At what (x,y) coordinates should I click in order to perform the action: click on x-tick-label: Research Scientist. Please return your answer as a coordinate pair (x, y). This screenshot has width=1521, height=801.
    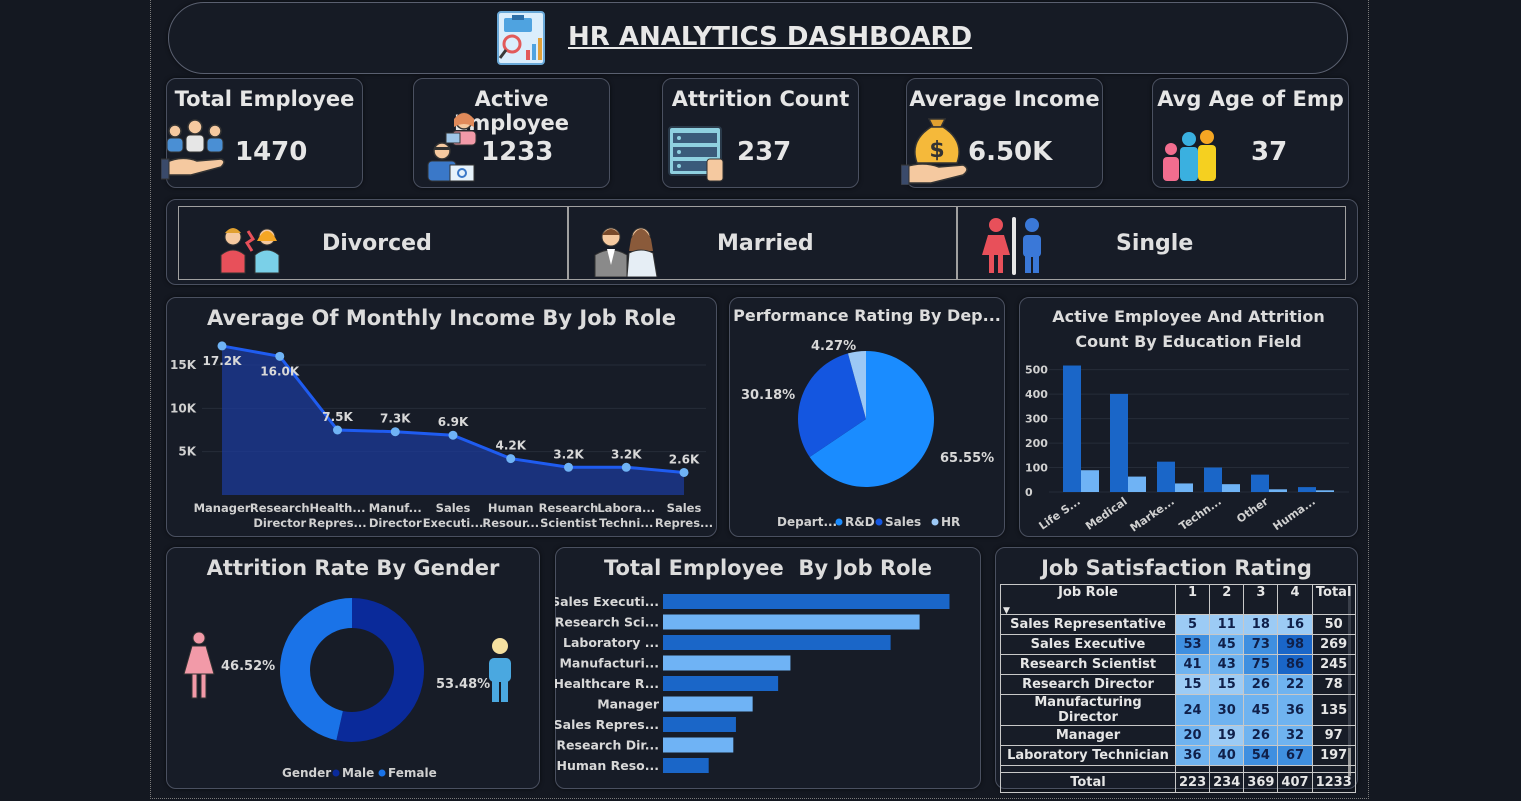
    Looking at the image, I should click on (569, 515).